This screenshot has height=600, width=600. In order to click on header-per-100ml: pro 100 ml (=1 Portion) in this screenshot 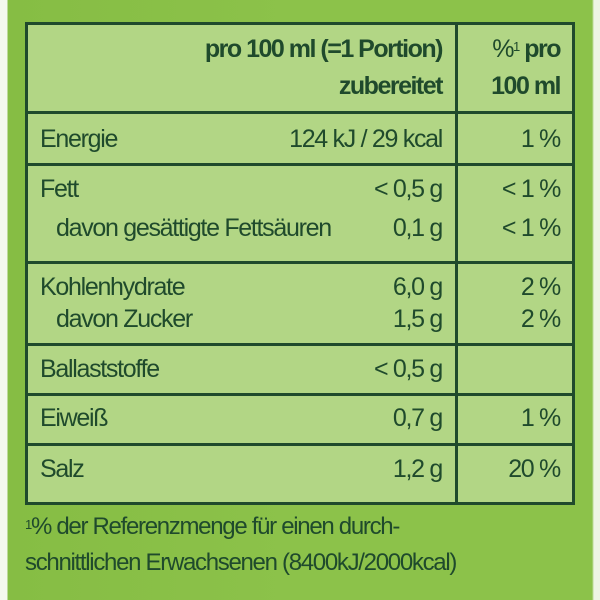, I will do `click(324, 49)`.